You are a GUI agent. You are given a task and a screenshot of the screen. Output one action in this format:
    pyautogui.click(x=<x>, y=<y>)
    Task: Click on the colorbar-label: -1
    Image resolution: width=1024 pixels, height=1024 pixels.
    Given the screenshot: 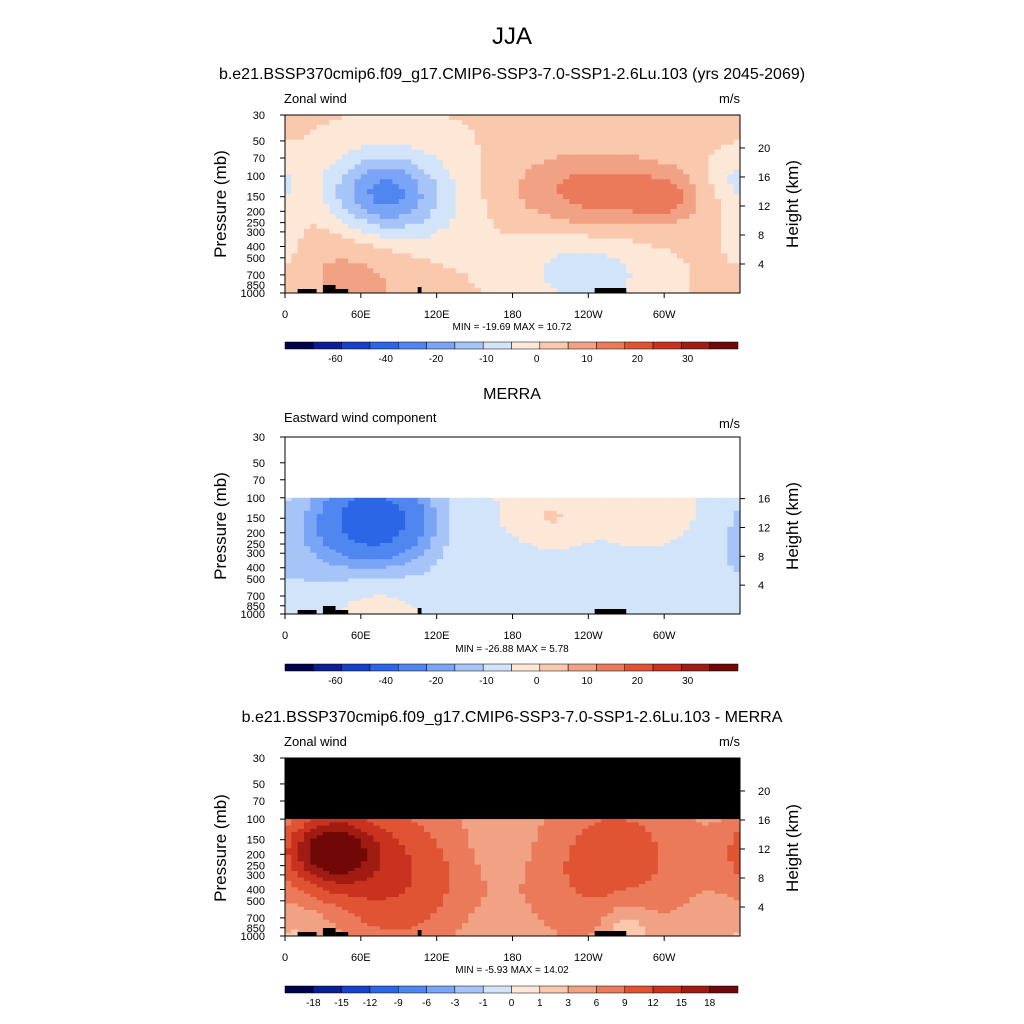 What is the action you would take?
    pyautogui.click(x=483, y=1003)
    